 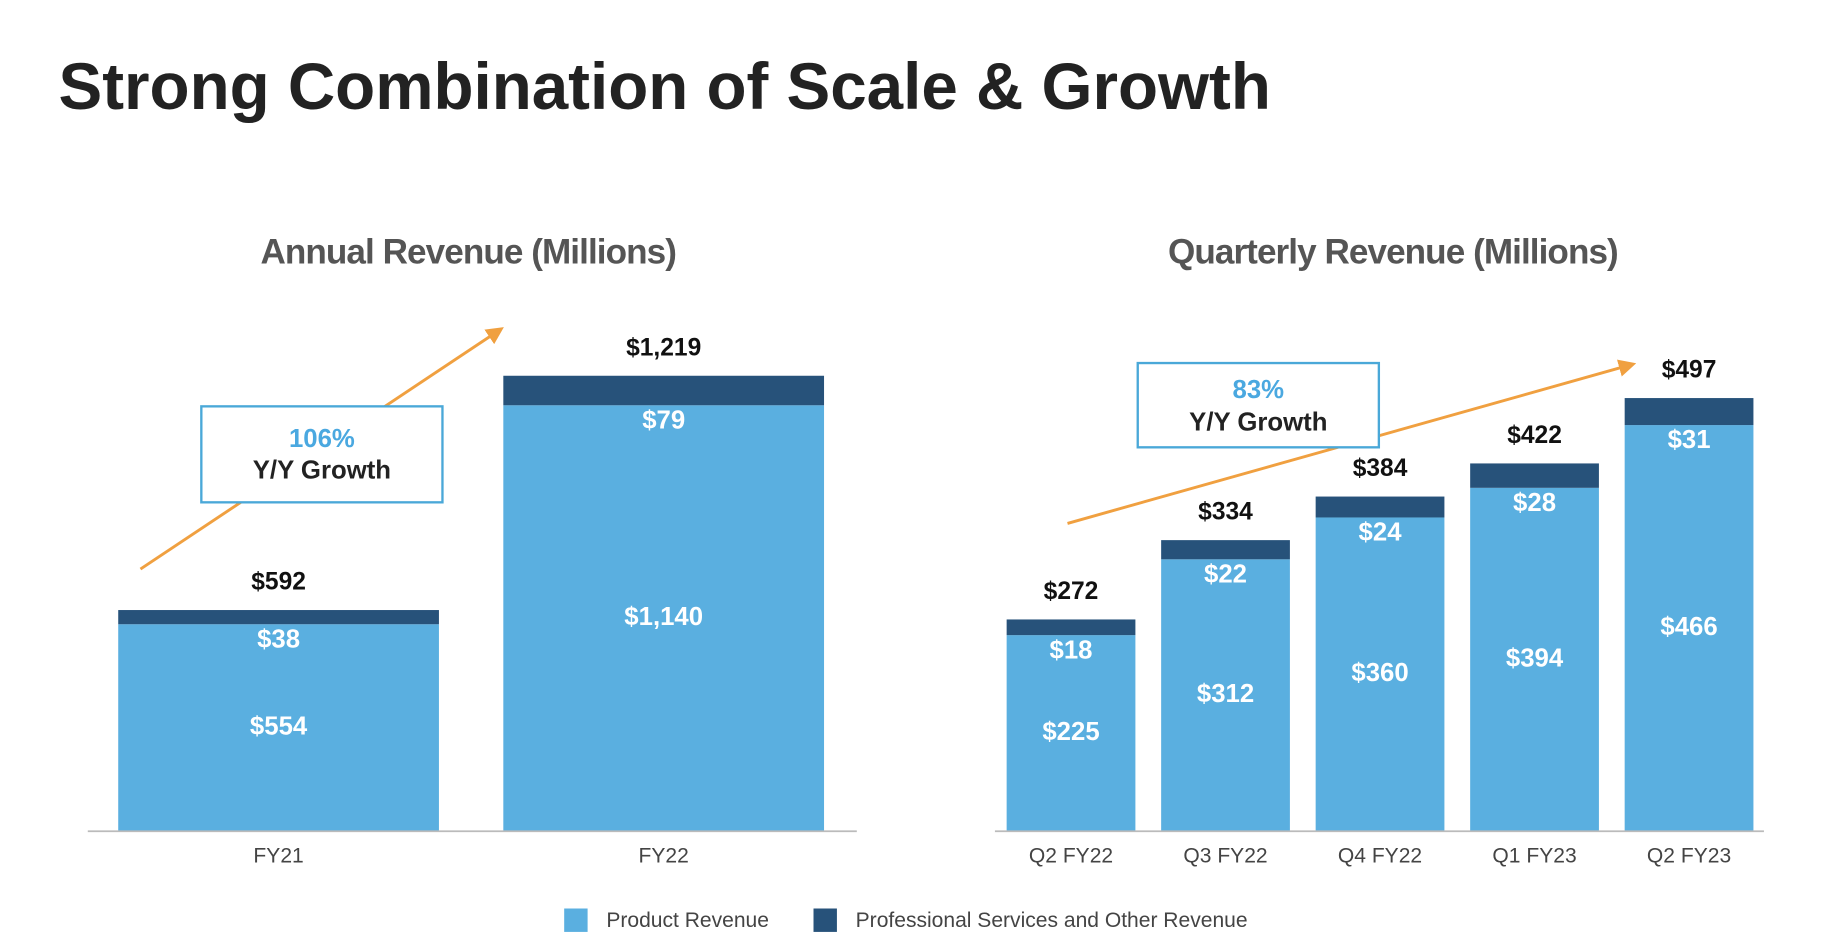 What do you see at coordinates (1689, 370) in the screenshot?
I see `total-label: $497` at bounding box center [1689, 370].